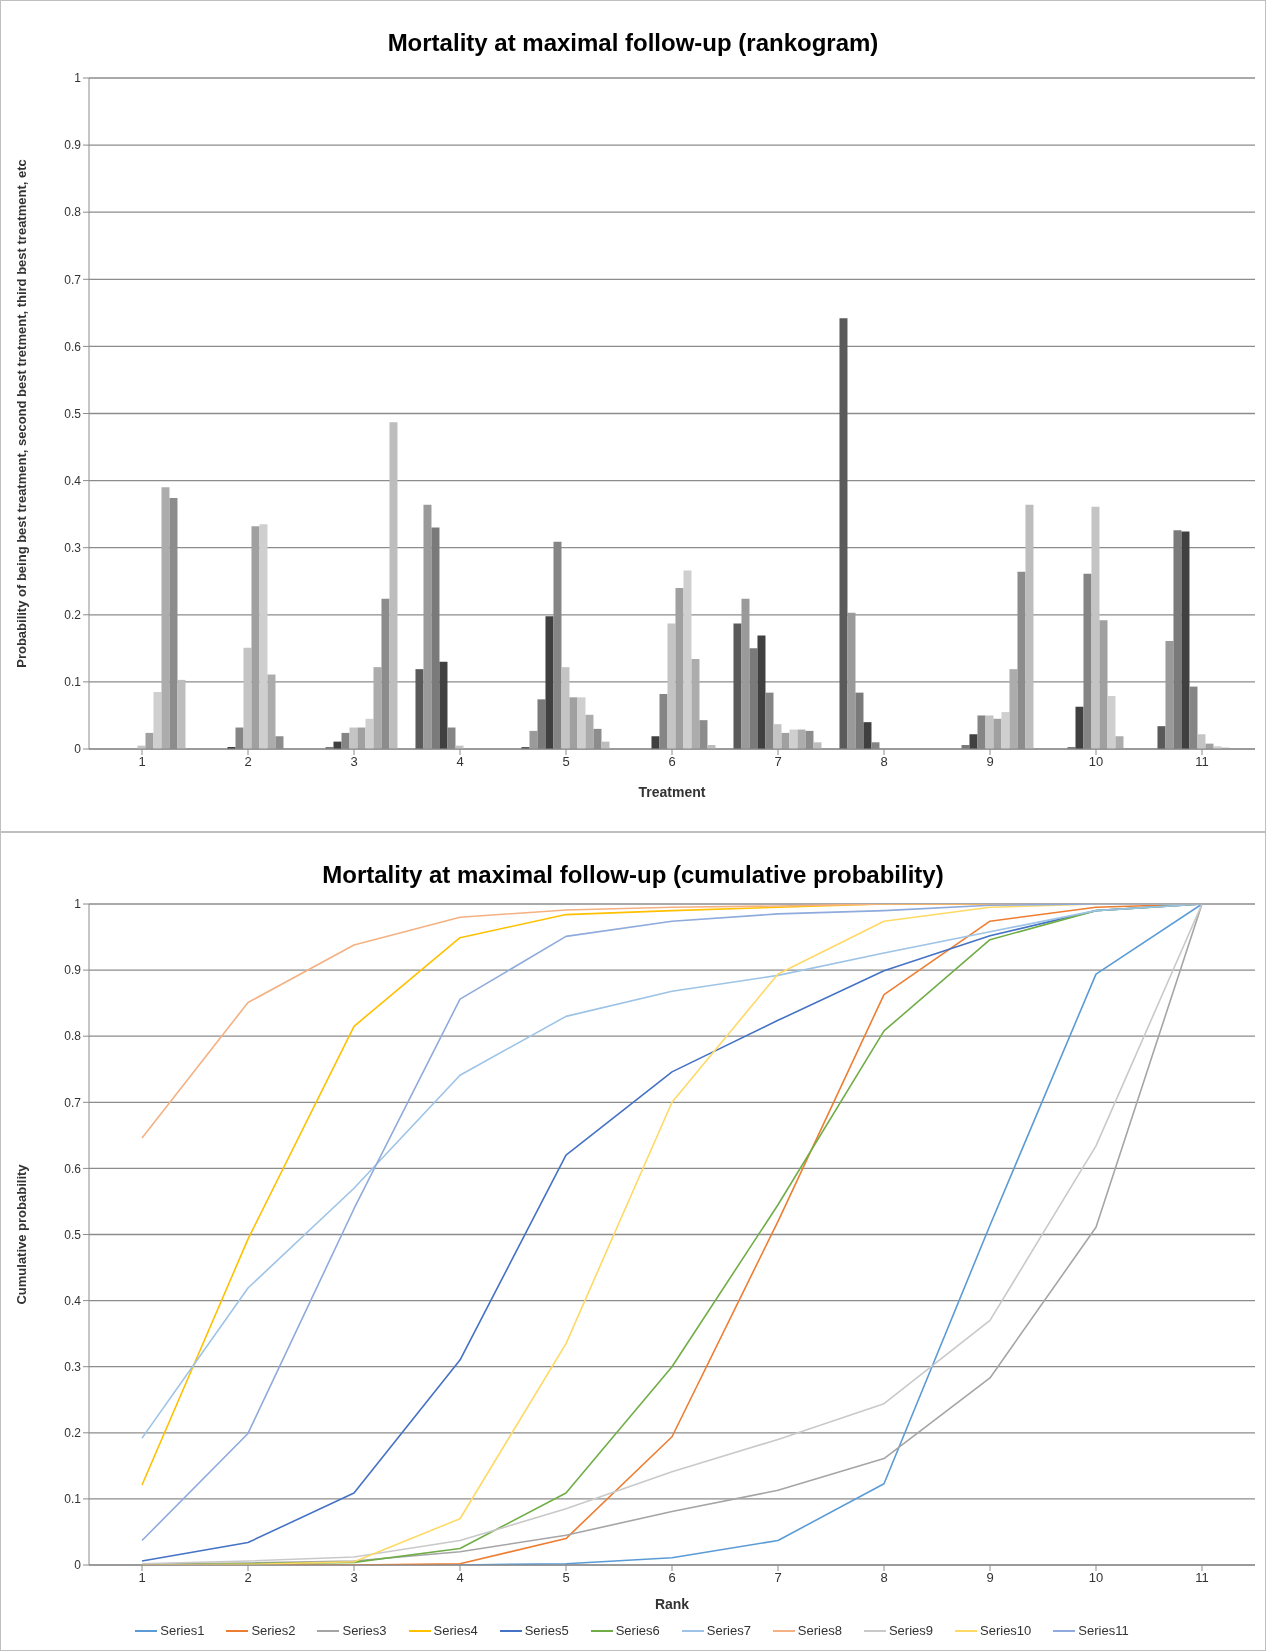  I want to click on legend-label: Series4, so click(455, 1630).